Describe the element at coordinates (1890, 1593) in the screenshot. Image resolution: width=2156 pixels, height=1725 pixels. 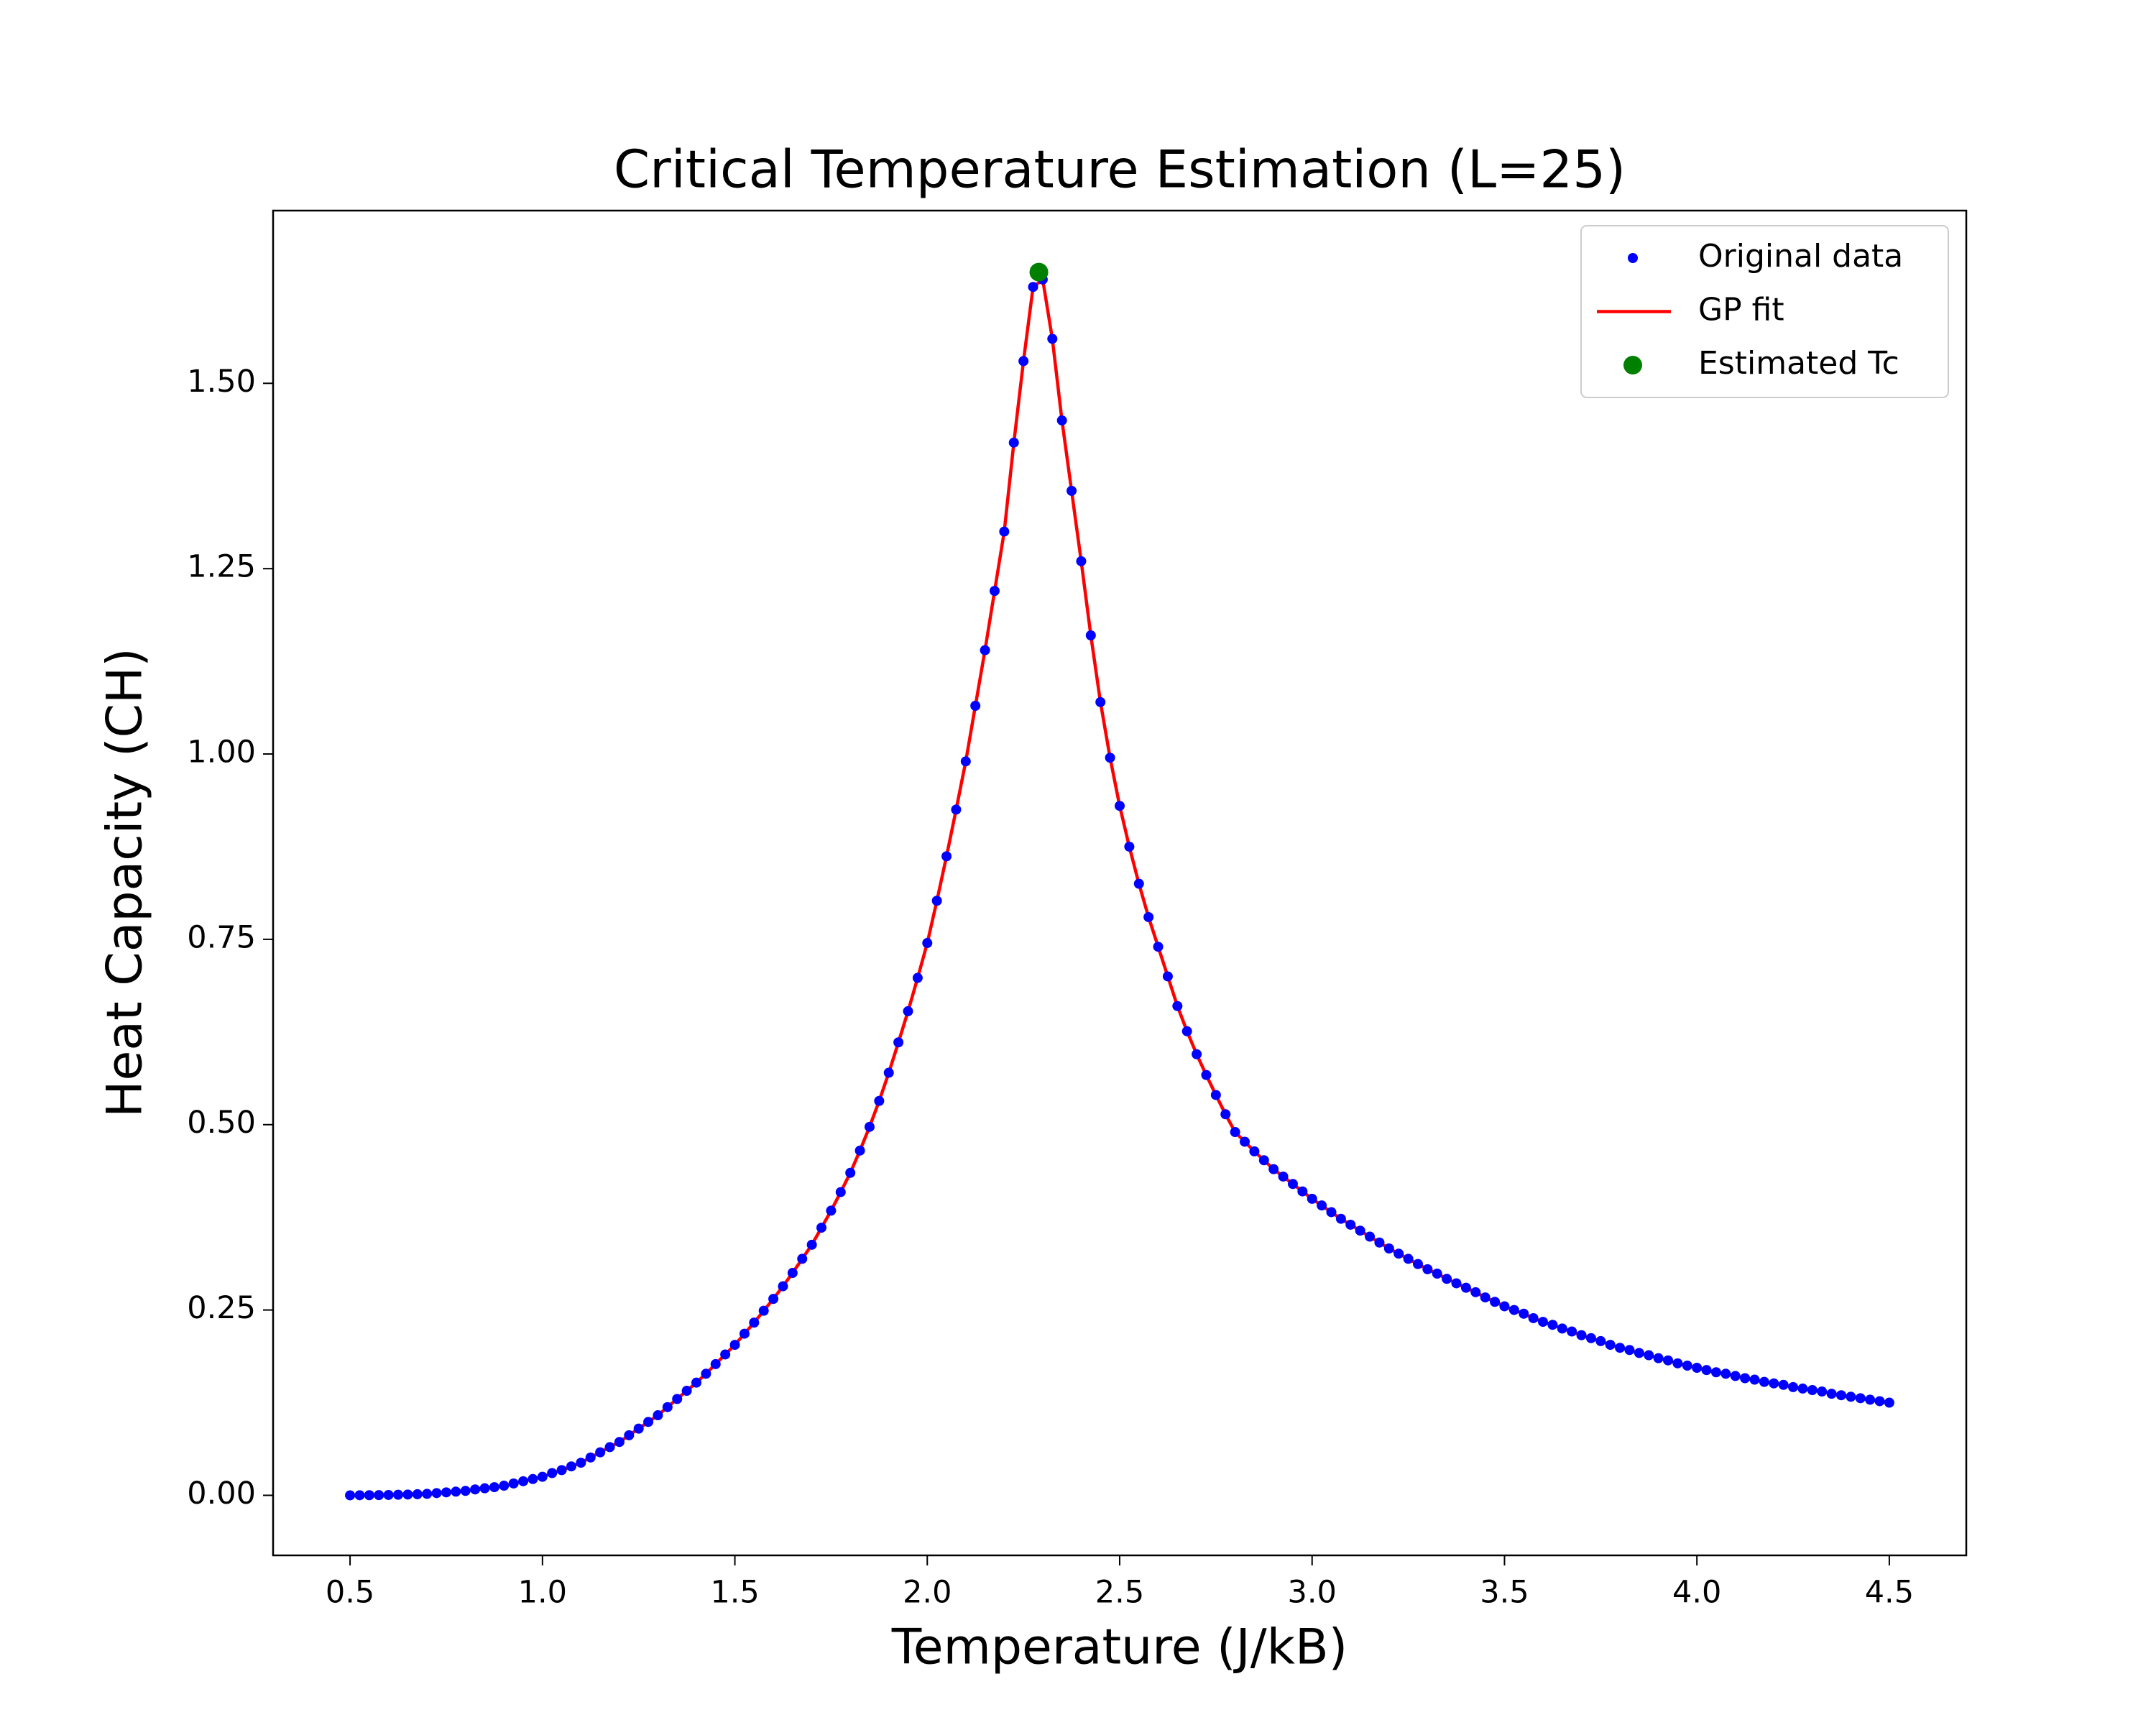
I see `x-tick-label: 4.5` at that location.